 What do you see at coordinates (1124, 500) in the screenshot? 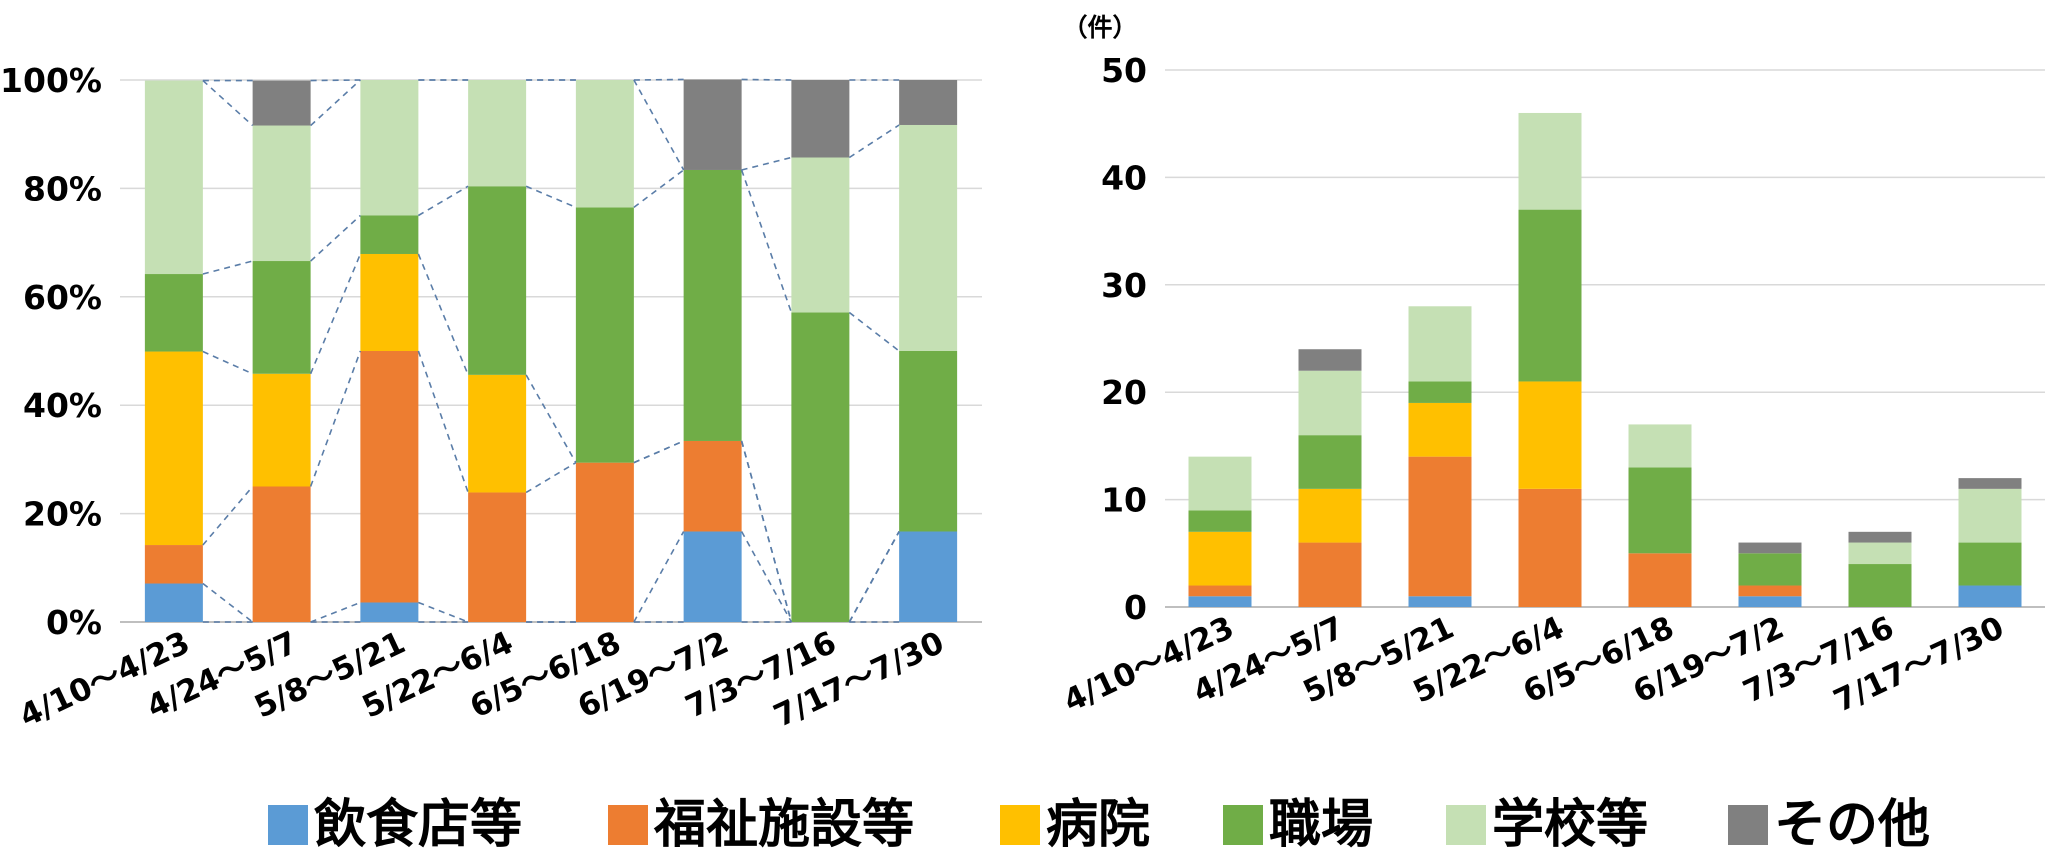
I see `y-tick-label: 10` at bounding box center [1124, 500].